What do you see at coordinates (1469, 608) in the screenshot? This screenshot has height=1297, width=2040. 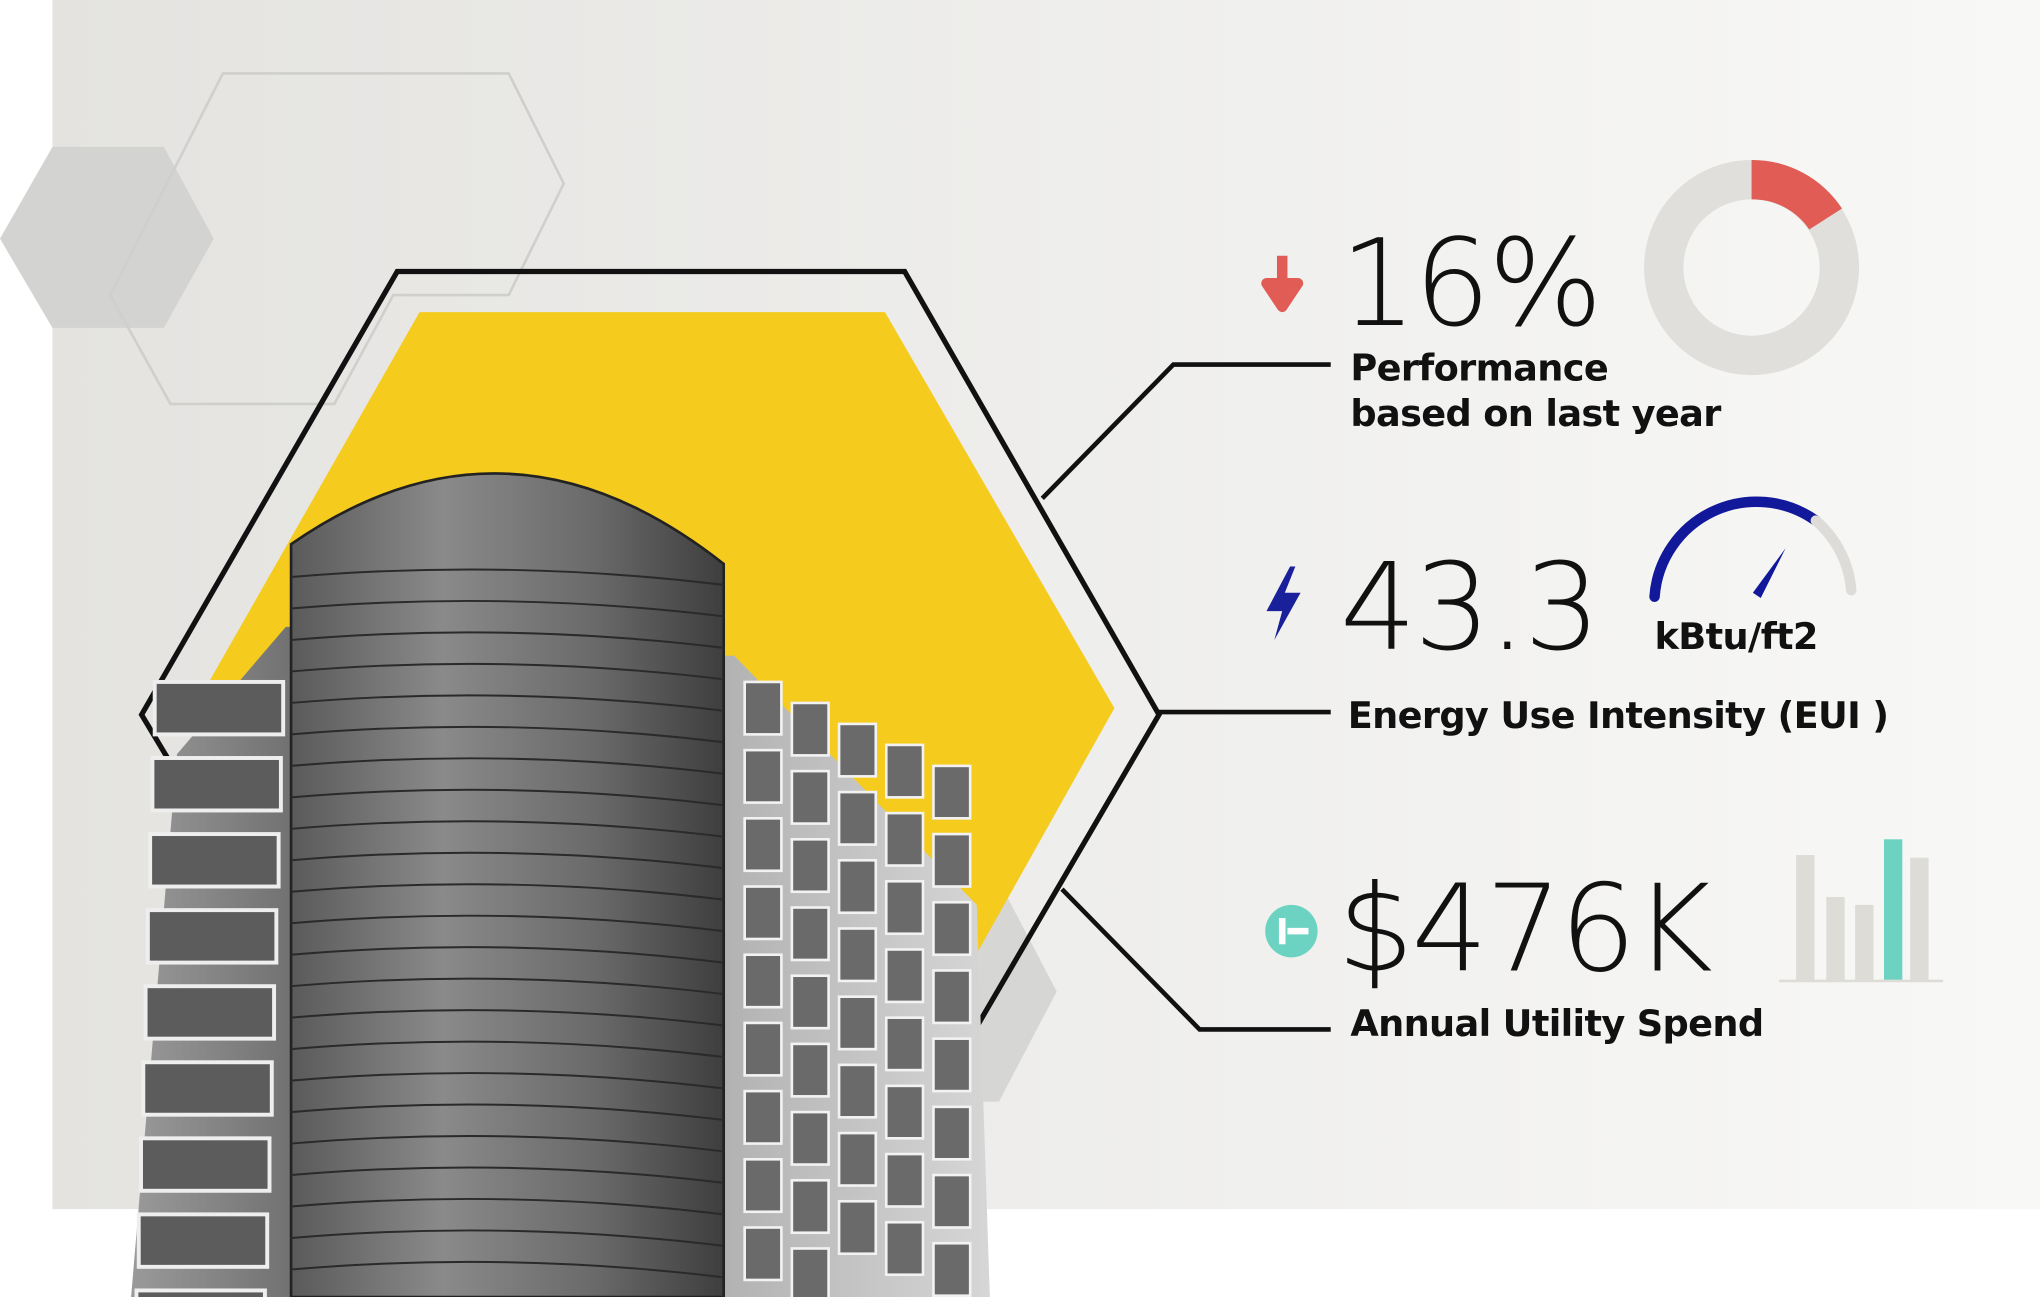 I see `metric-value: 43.3` at bounding box center [1469, 608].